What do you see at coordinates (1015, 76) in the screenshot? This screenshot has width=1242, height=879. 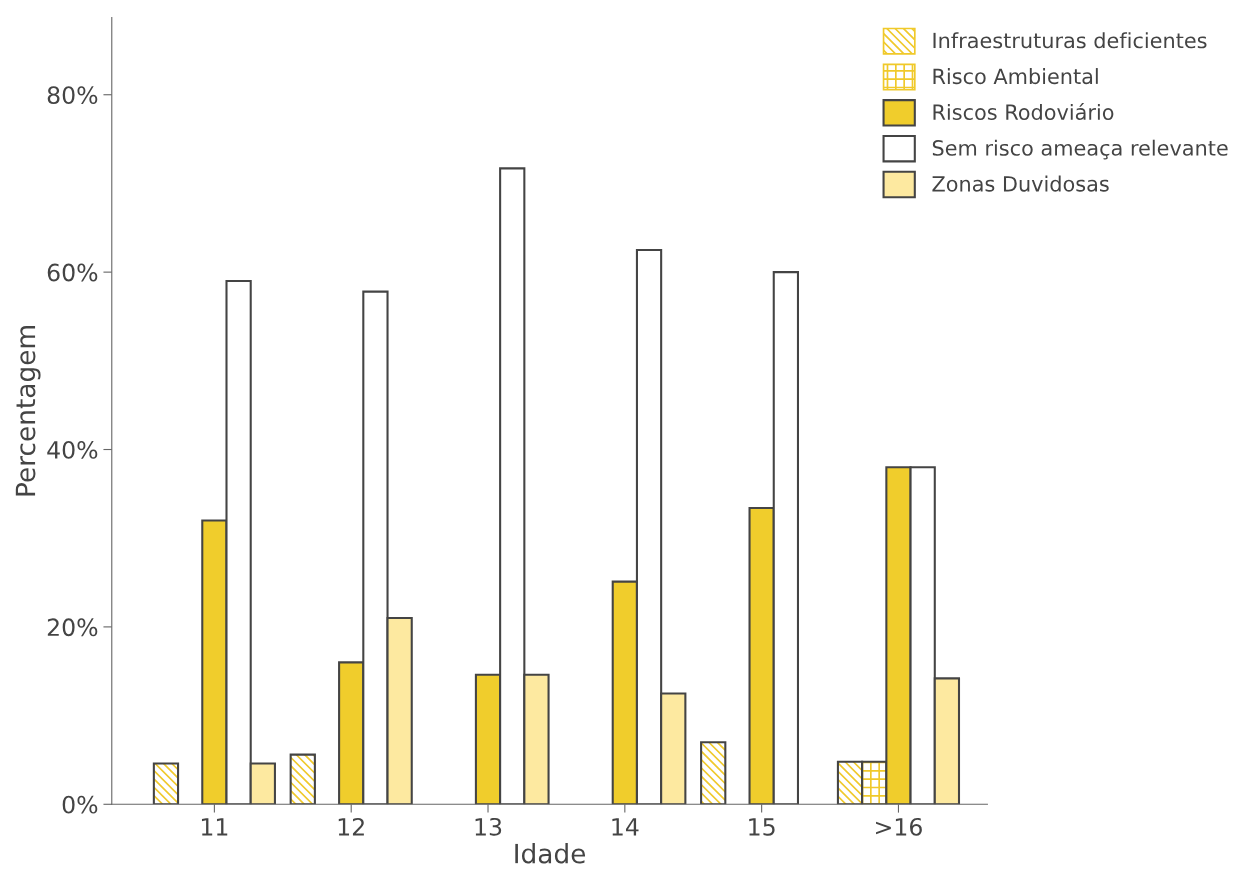 I see `legend-label: Risco Ambiental` at bounding box center [1015, 76].